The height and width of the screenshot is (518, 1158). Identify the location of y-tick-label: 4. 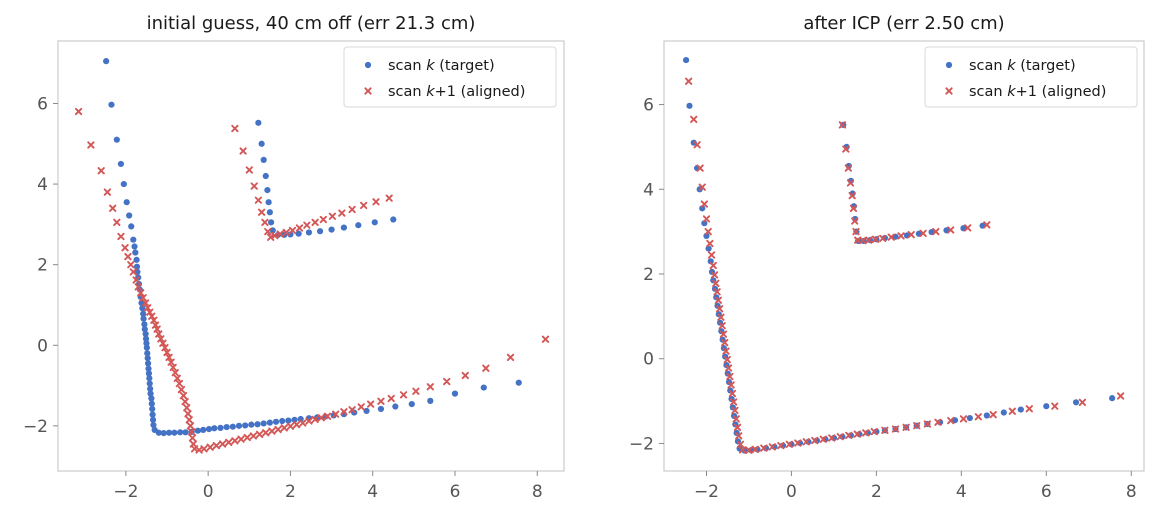
(42, 185).